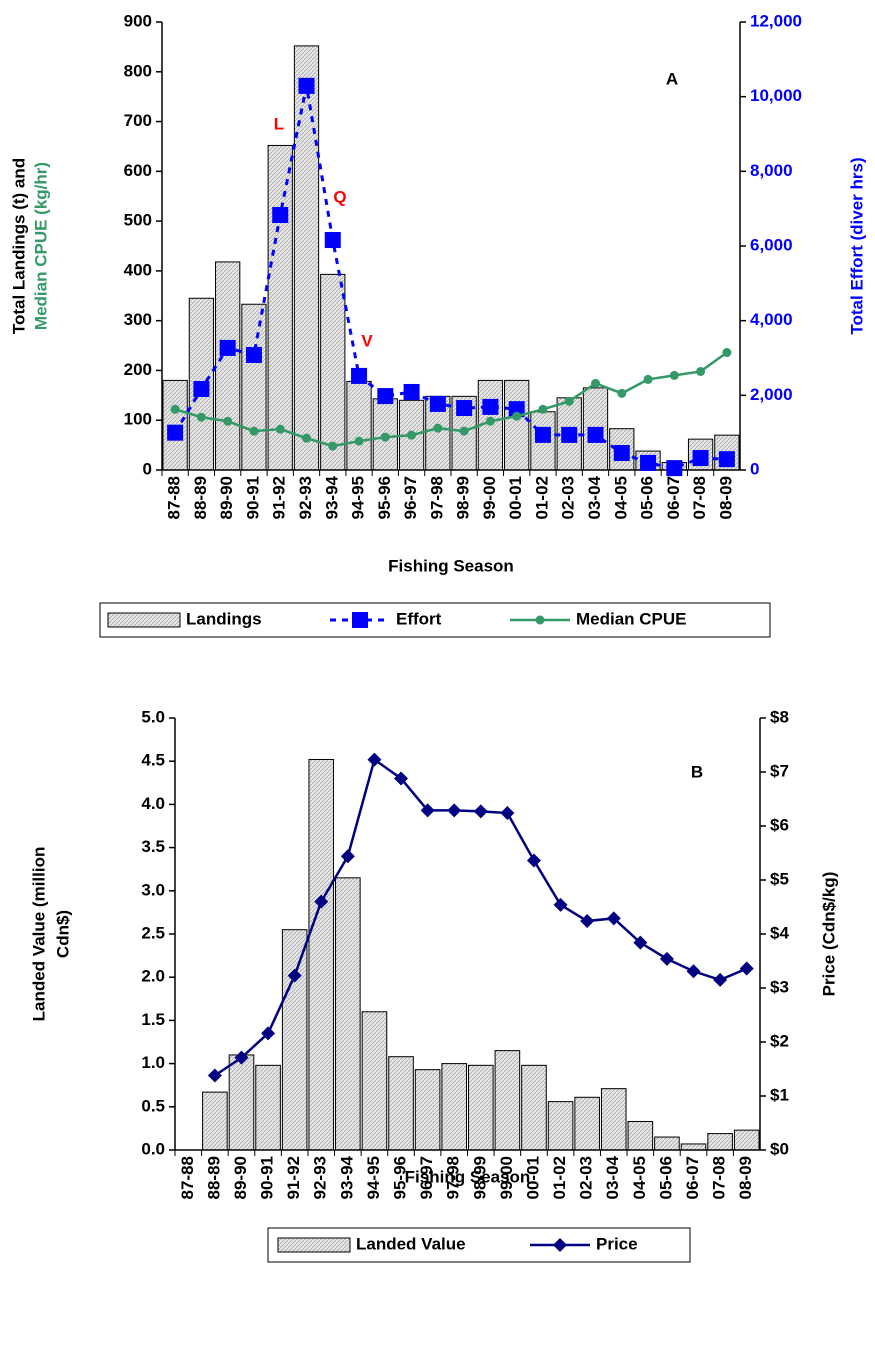 Image resolution: width=875 pixels, height=1347 pixels. I want to click on legend-label: Landings, so click(224, 618).